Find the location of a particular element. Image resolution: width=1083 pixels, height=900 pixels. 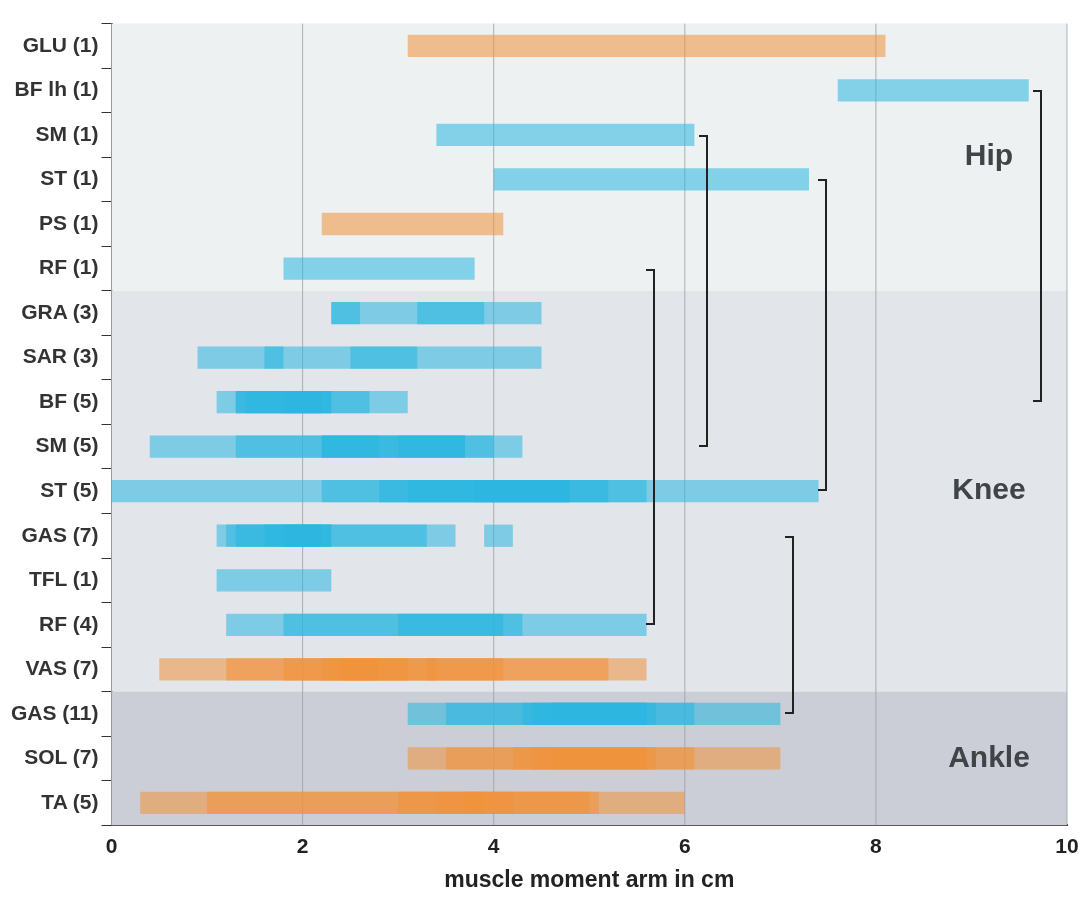

y-tick-label: SM (5) is located at coordinates (67, 445).